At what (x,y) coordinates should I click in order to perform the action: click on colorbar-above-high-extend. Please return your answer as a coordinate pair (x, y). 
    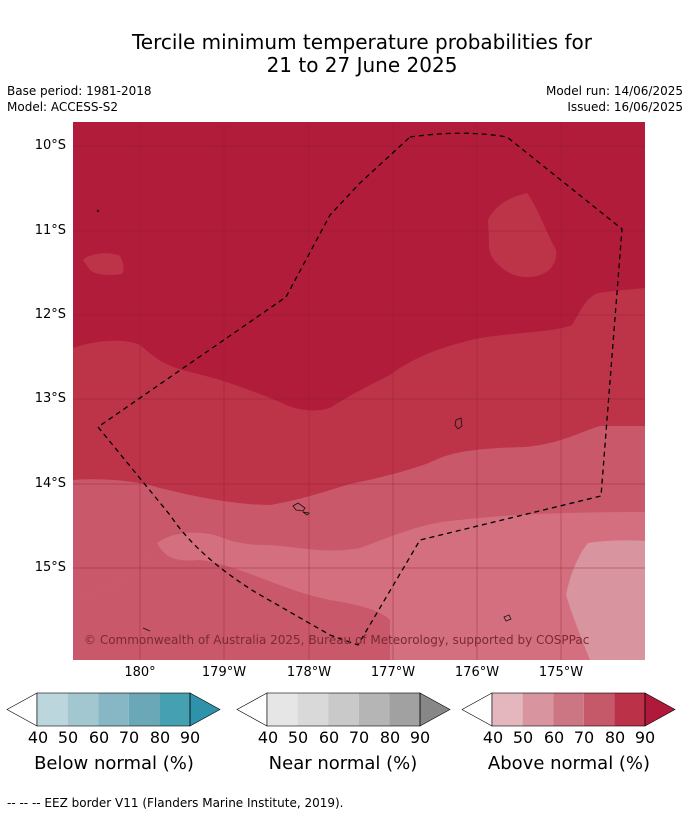
    Looking at the image, I should click on (660, 709).